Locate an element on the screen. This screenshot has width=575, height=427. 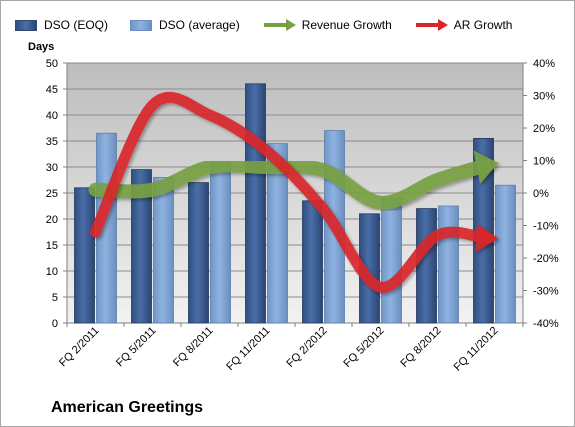
y-tick-label: 0 is located at coordinates (55, 324).